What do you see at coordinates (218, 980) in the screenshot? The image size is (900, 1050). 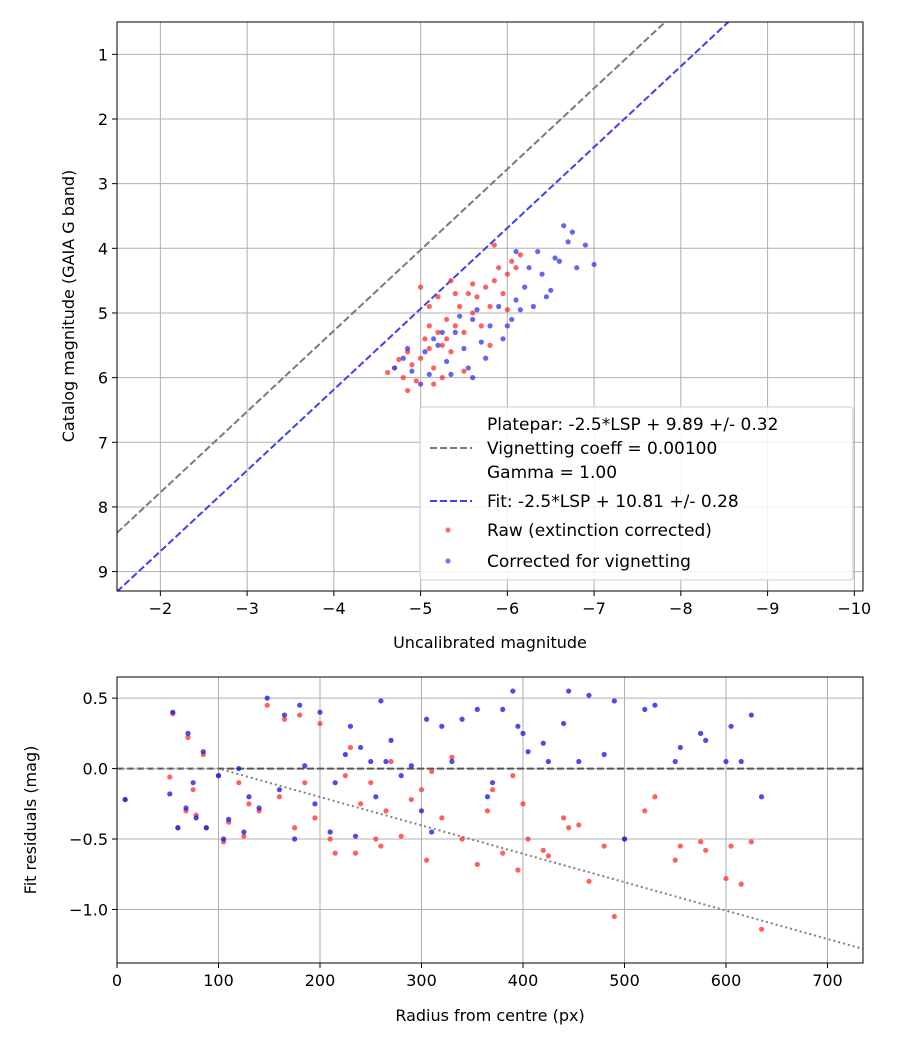 I see `bottom-x-tick-label: 100` at bounding box center [218, 980].